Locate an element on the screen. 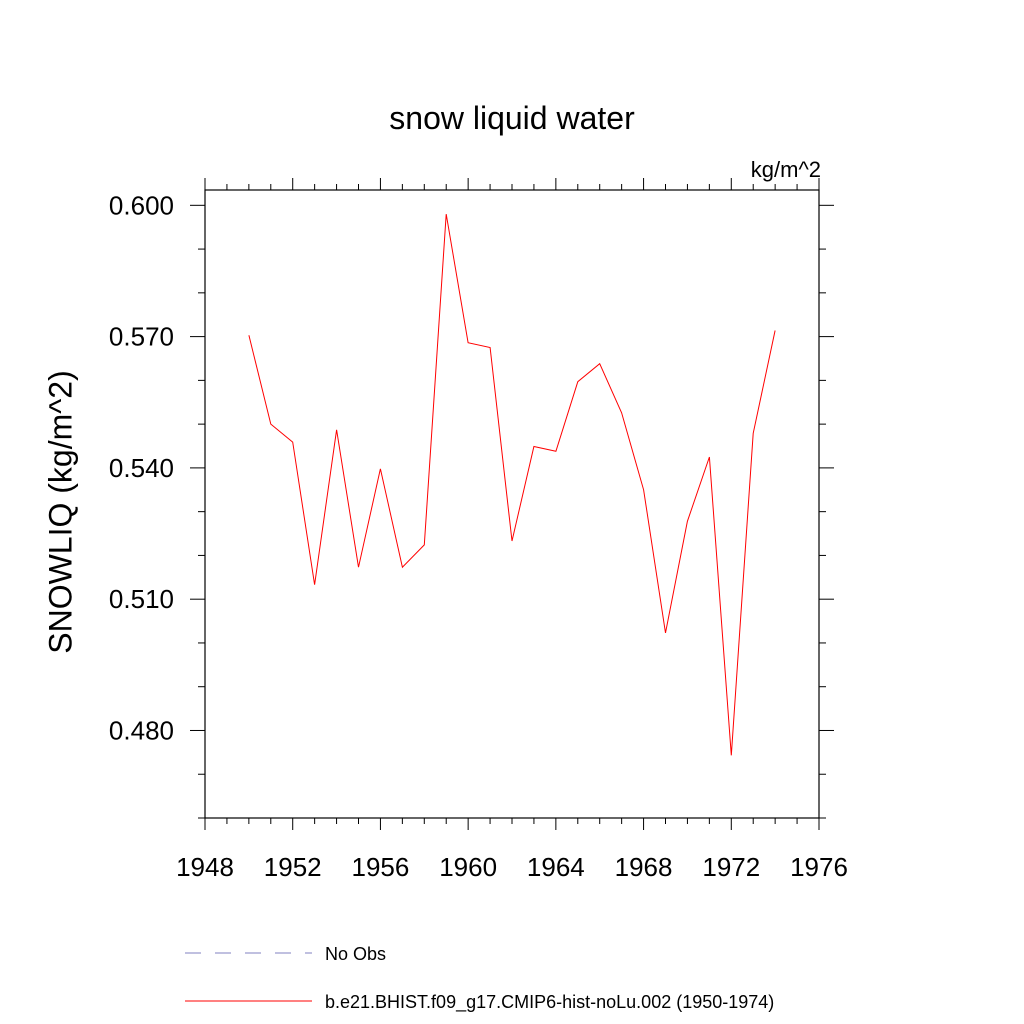 This screenshot has height=1024, width=1024. chart-title: snow liquid water is located at coordinates (512, 118).